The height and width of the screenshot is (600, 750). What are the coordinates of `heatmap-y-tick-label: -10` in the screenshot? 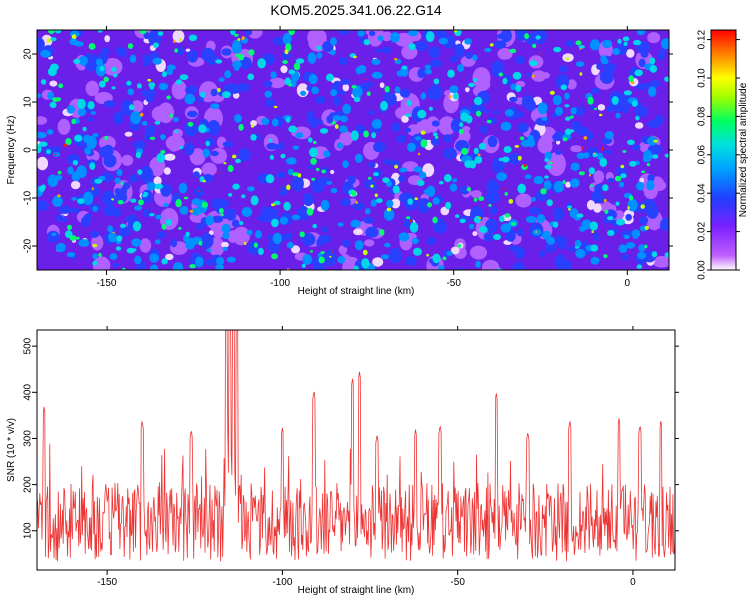 It's located at (28, 197).